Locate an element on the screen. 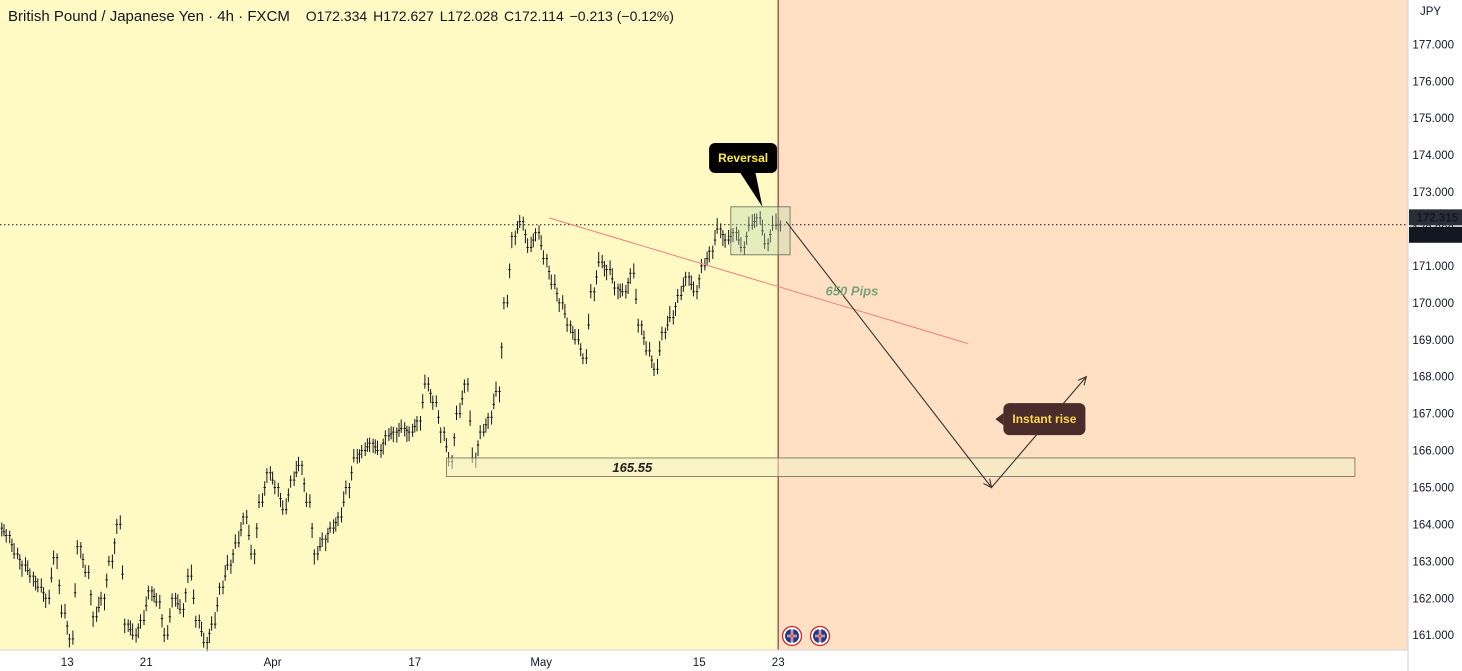  change-value: −0.213 (−0.12%) is located at coordinates (621, 16).